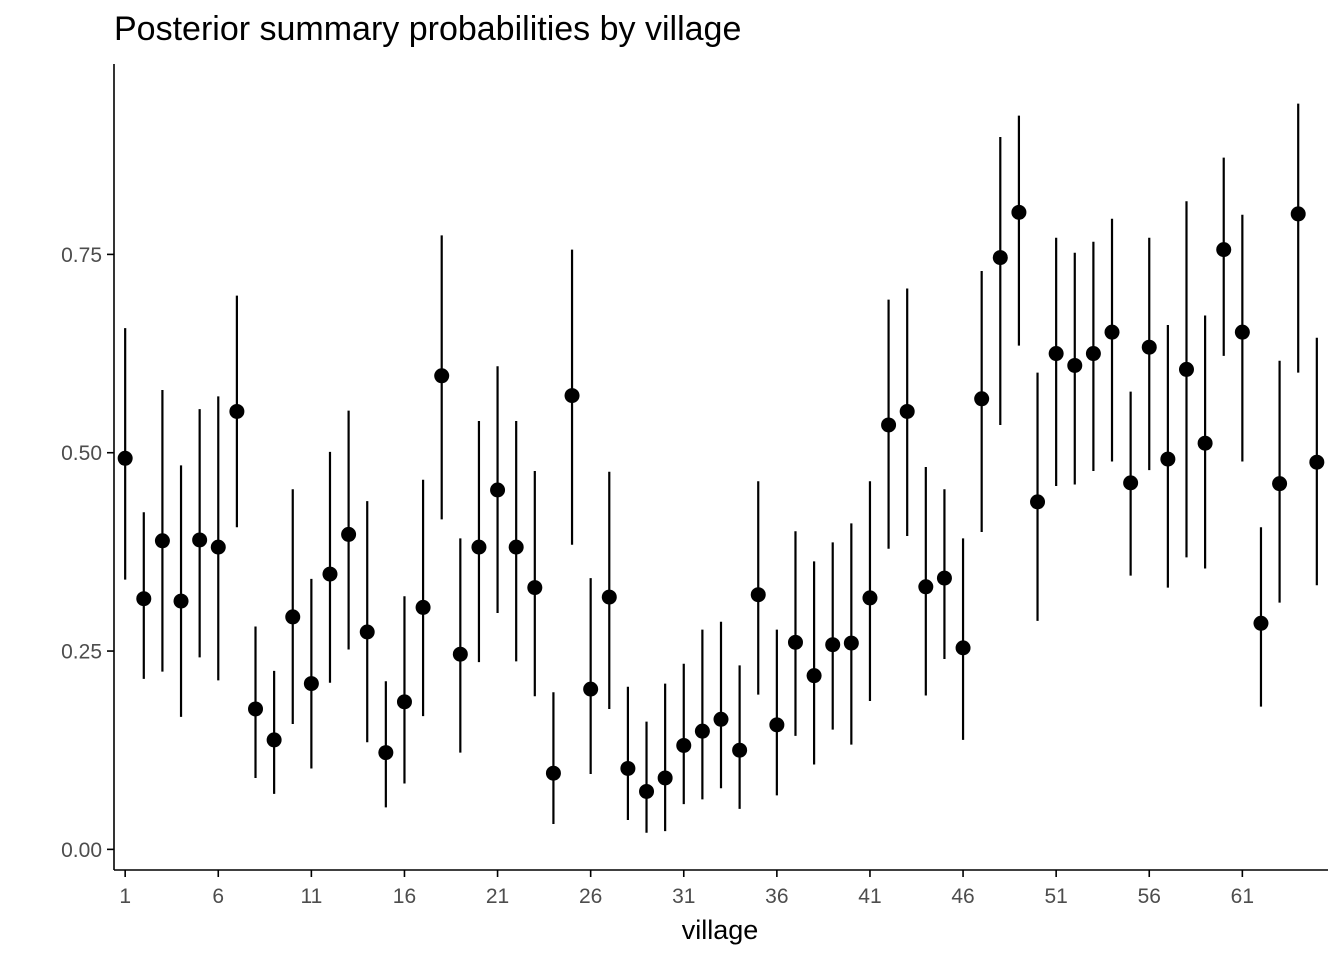 Image resolution: width=1344 pixels, height=960 pixels. What do you see at coordinates (869, 896) in the screenshot?
I see `x-tick-label: 41` at bounding box center [869, 896].